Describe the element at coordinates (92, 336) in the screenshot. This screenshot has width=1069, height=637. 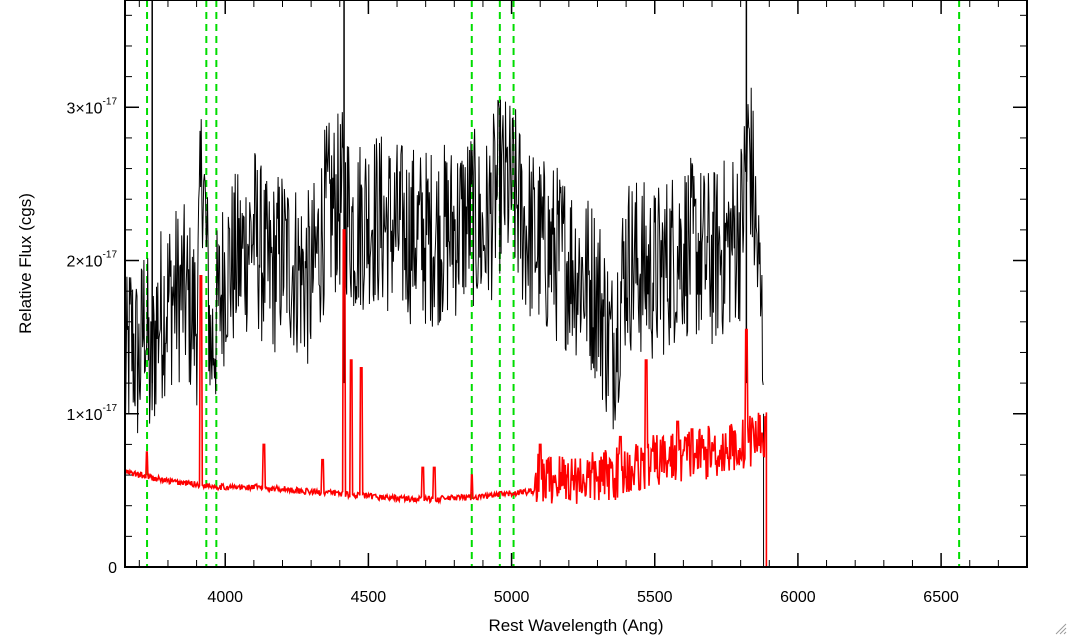
I see `y-tick-labels: 0 1×10⁻¹⁷ 2×10⁻¹⁷ 3×10⁻¹⁷` at that location.